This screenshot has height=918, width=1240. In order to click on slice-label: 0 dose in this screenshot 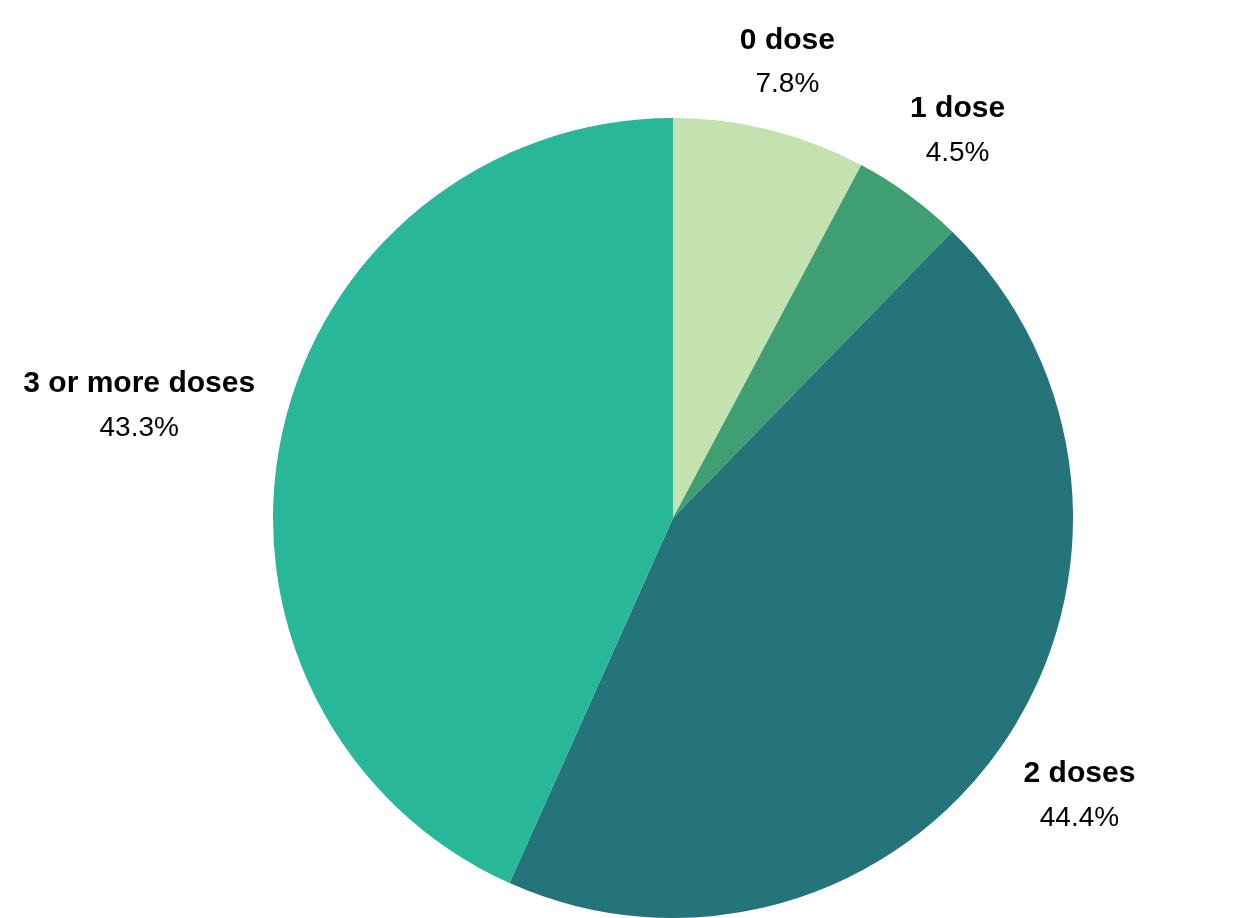, I will do `click(787, 38)`.